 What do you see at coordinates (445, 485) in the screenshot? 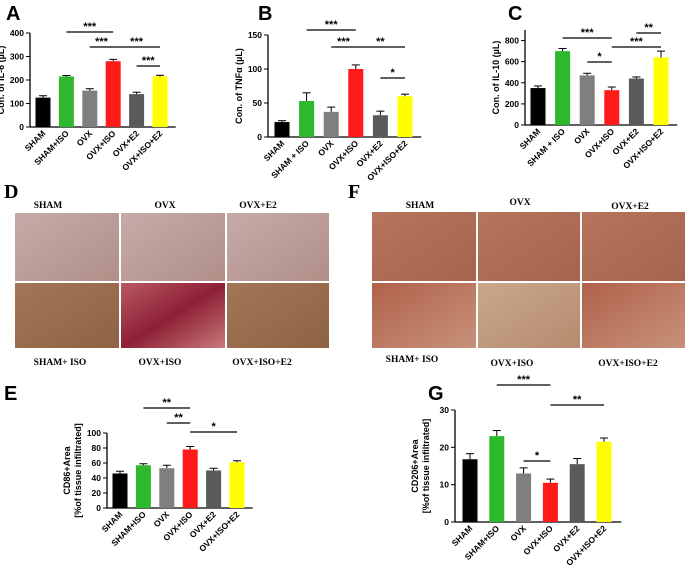
I see `y-tick-label: 10` at bounding box center [445, 485].